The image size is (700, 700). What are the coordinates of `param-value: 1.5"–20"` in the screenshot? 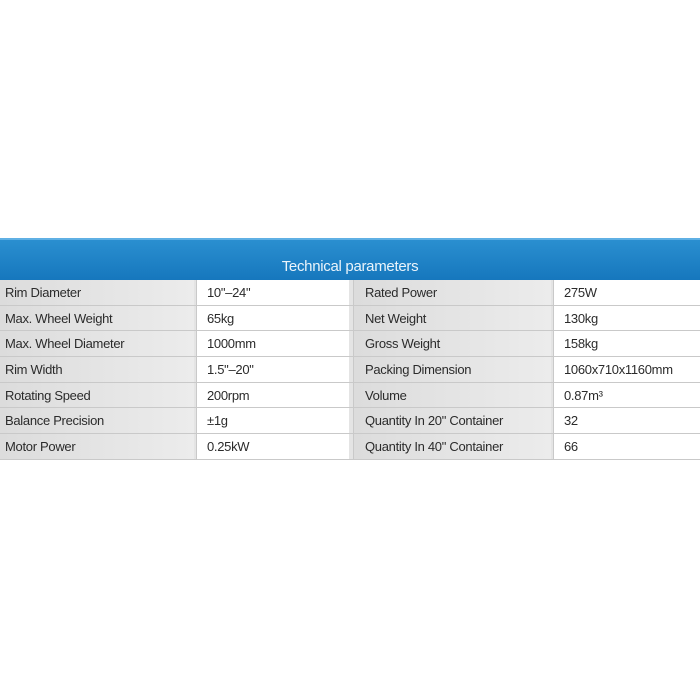 It's located at (272, 369).